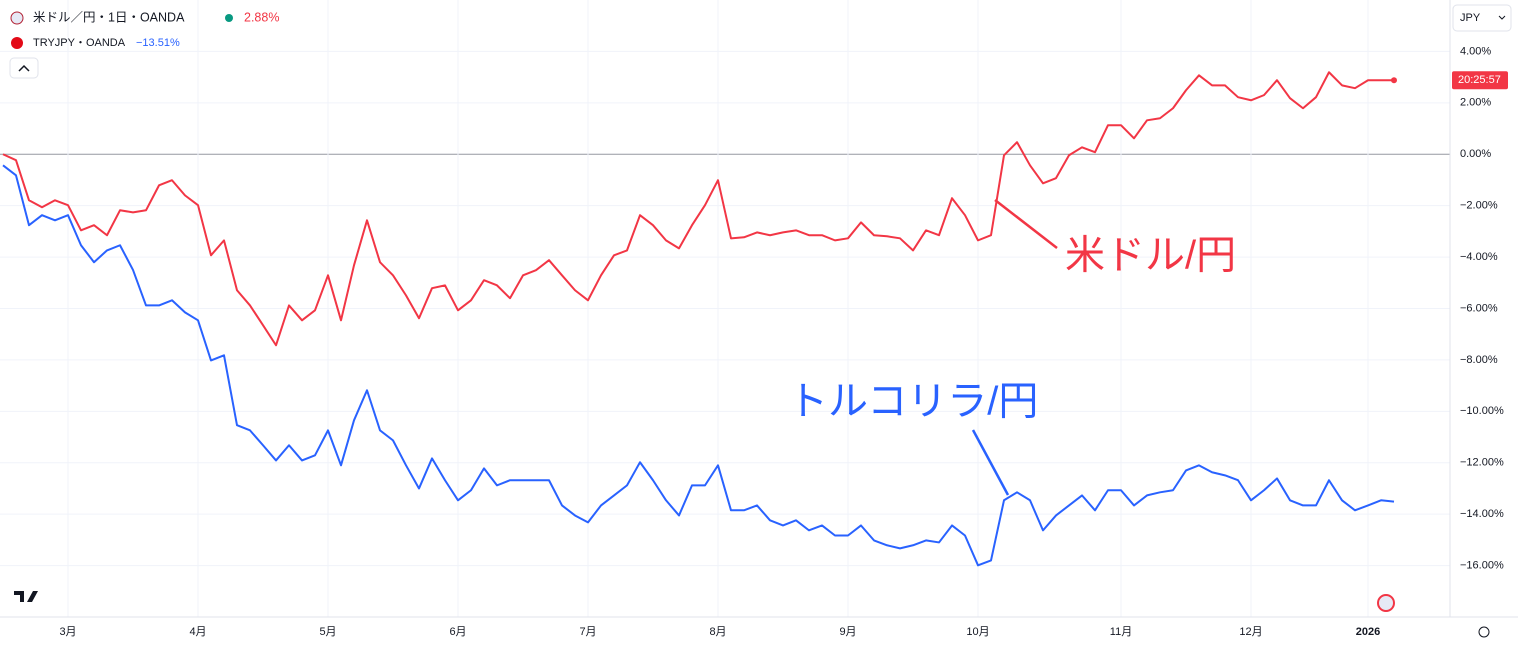 This screenshot has height=649, width=1518. Describe the element at coordinates (1368, 632) in the screenshot. I see `x-tick-label: 2026` at that location.